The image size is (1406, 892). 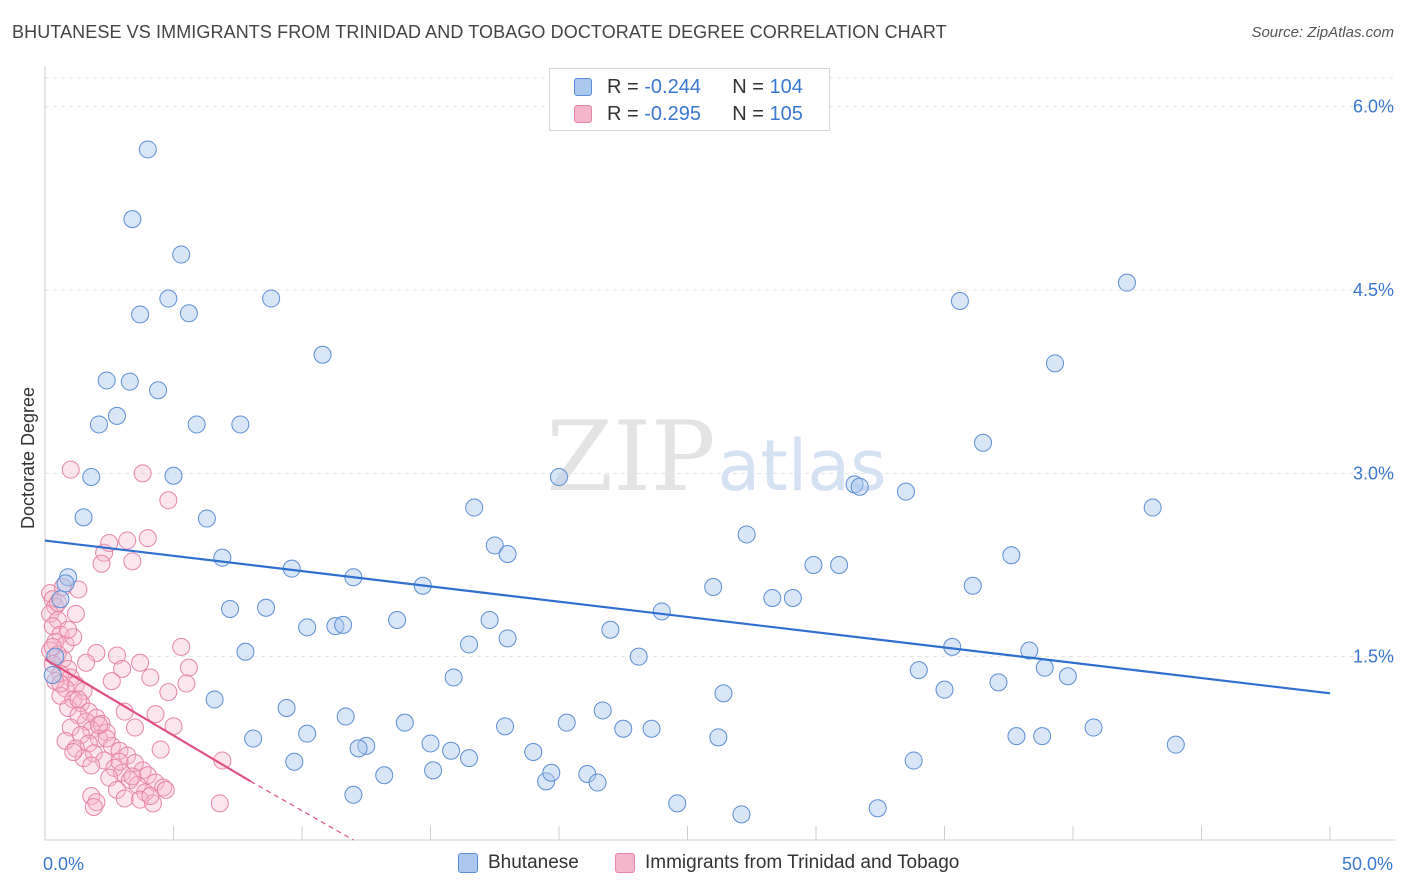 What do you see at coordinates (786, 113) in the screenshot?
I see `n-value: 105` at bounding box center [786, 113].